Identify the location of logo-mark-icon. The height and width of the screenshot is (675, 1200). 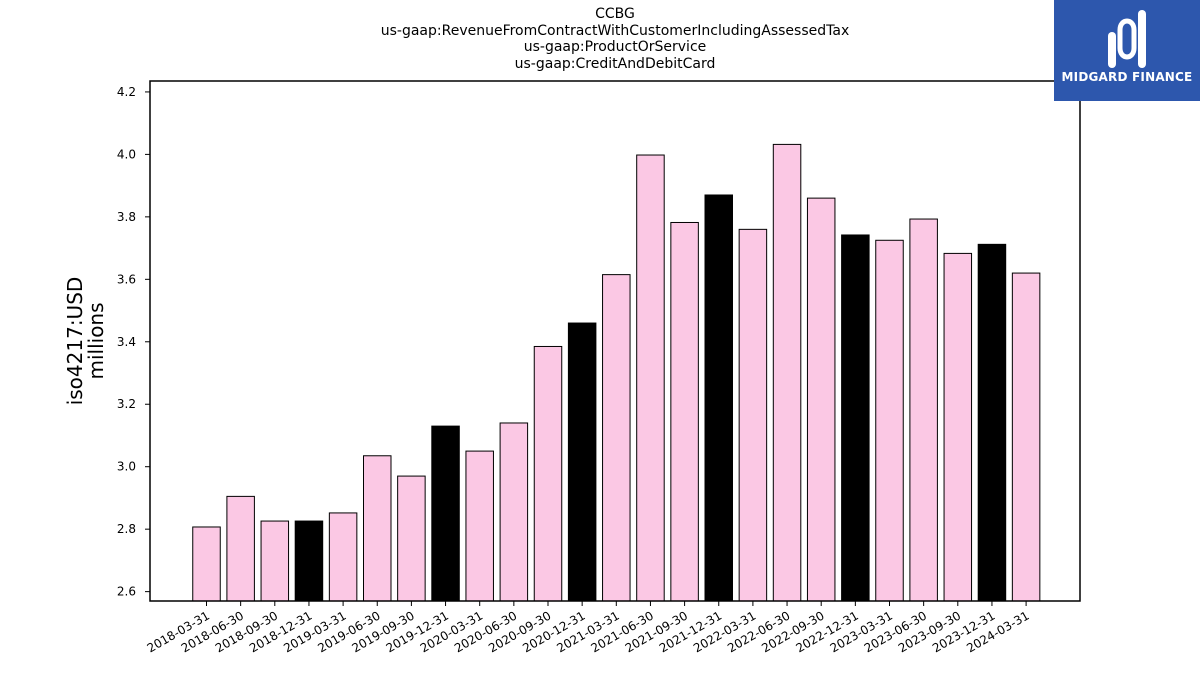
(1127, 39).